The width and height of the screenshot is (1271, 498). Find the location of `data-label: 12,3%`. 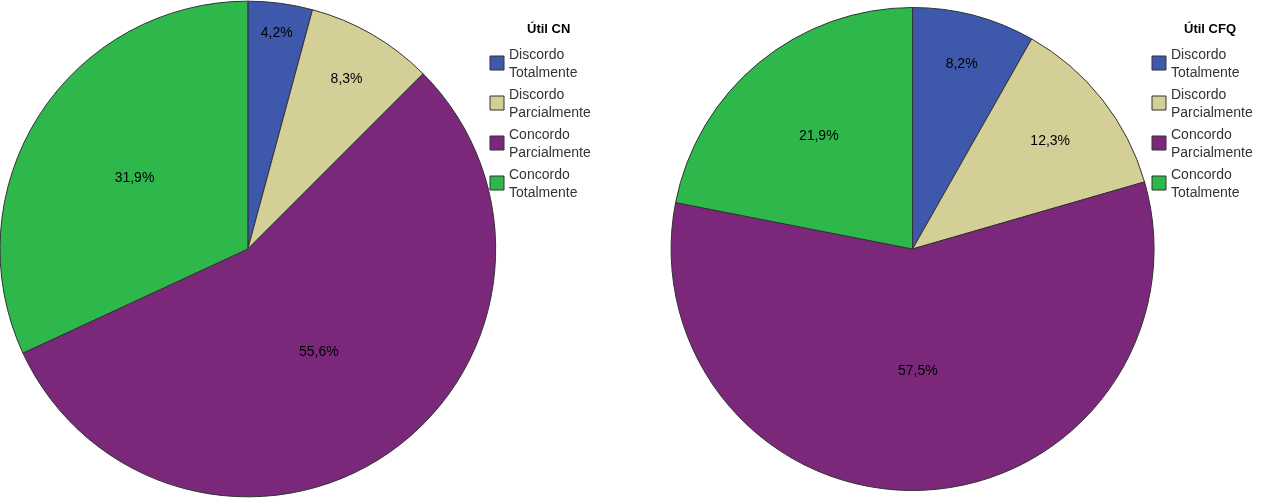

data-label: 12,3% is located at coordinates (1050, 140).